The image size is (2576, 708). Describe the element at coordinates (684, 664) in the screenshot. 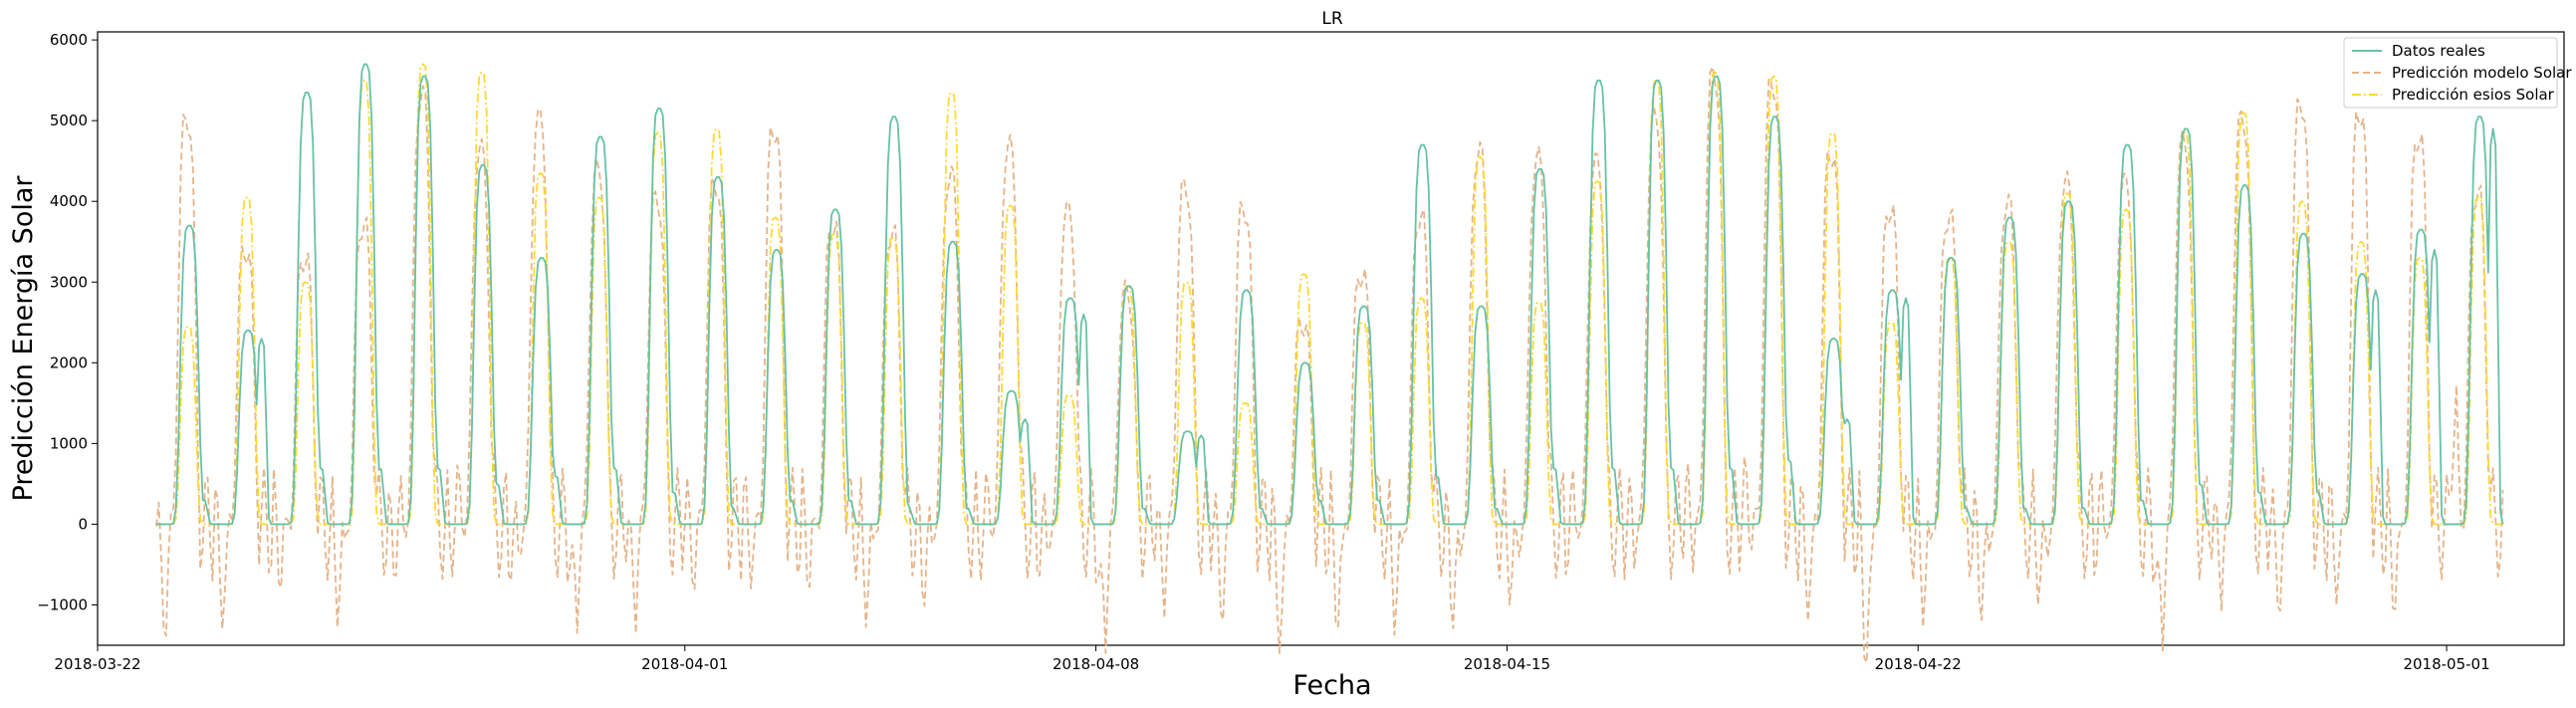

I see `x-tick-label: 2018-04-01` at that location.